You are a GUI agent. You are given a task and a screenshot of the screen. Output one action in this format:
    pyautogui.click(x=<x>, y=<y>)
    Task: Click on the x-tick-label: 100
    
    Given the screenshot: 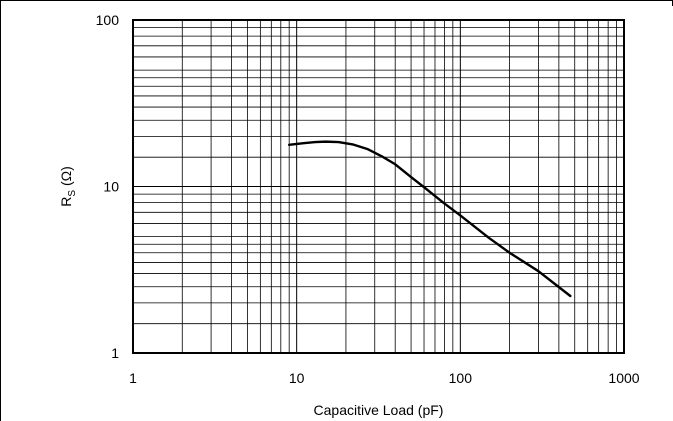 What is the action you would take?
    pyautogui.click(x=461, y=378)
    